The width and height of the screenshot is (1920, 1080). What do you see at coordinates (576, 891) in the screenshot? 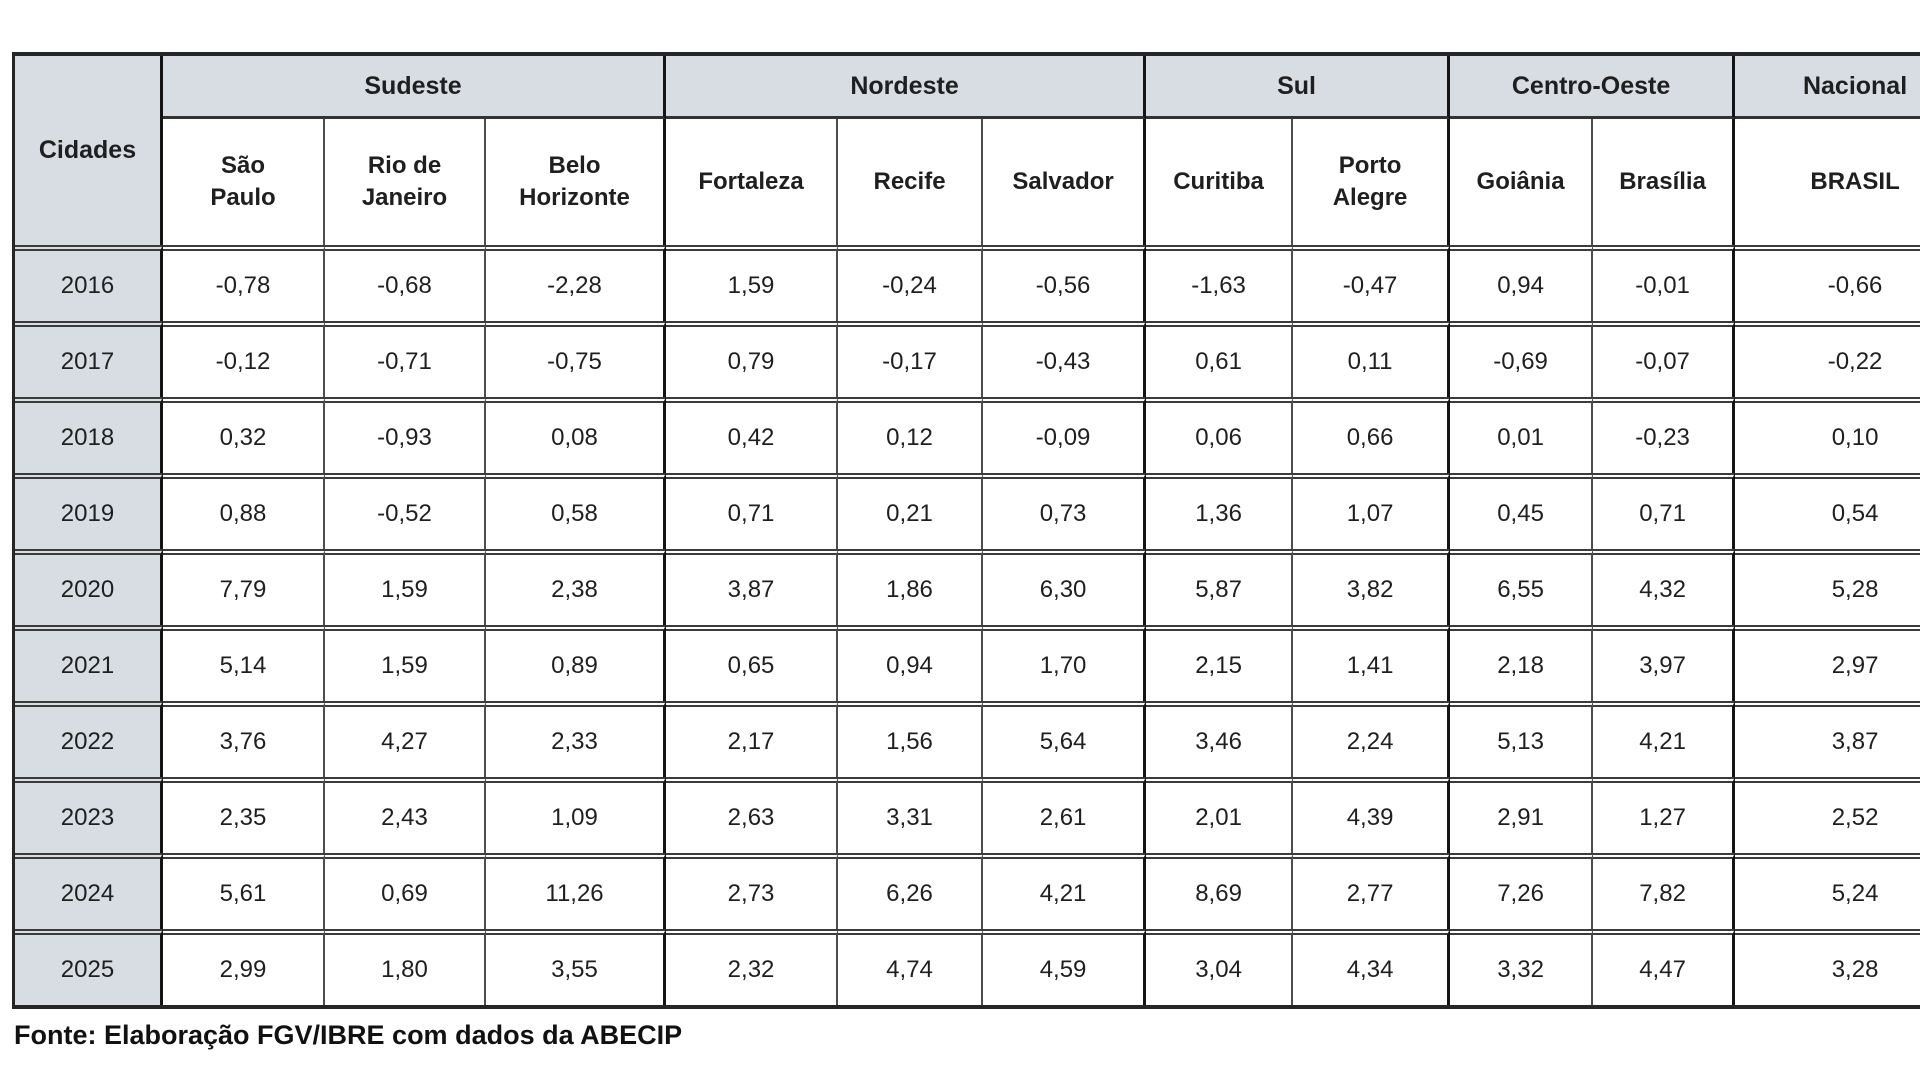
I see `value-cell: 11,26` at bounding box center [576, 891].